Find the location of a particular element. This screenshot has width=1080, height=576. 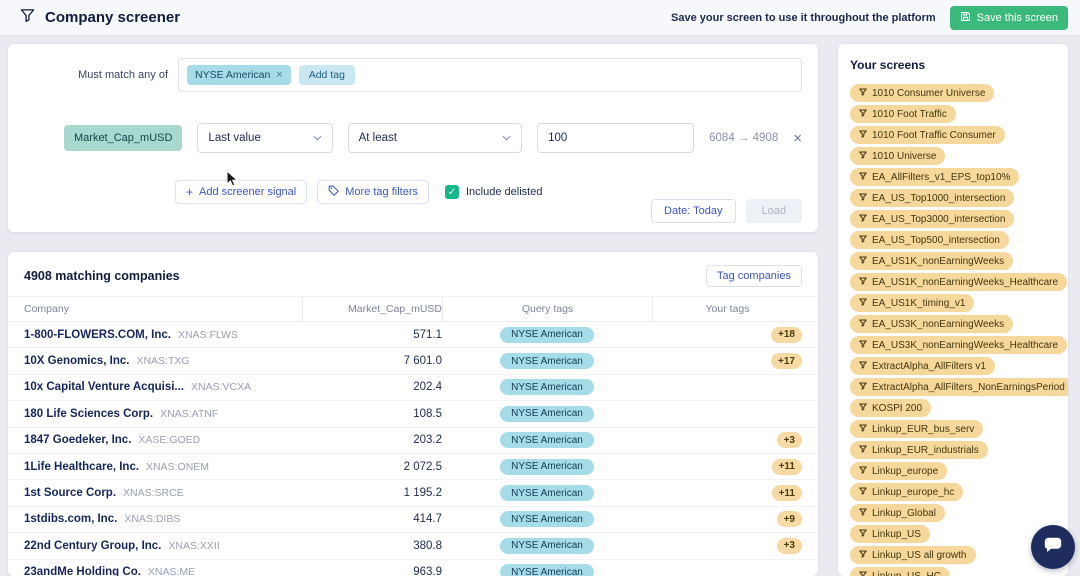

more-tag-filters-button: More tag filters is located at coordinates (373, 192).